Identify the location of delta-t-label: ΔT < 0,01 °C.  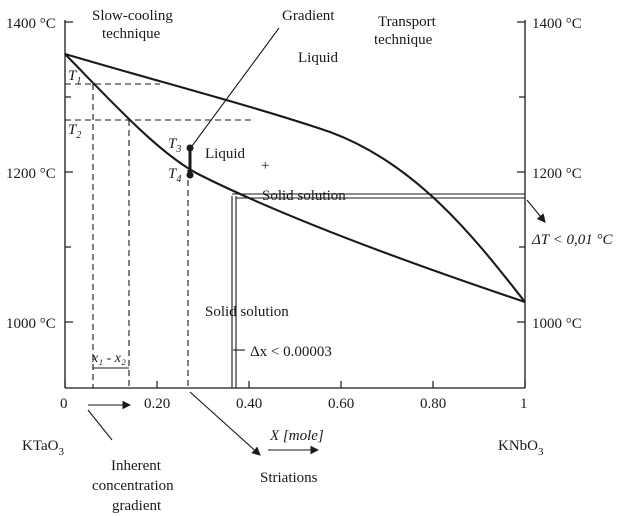
(572, 240).